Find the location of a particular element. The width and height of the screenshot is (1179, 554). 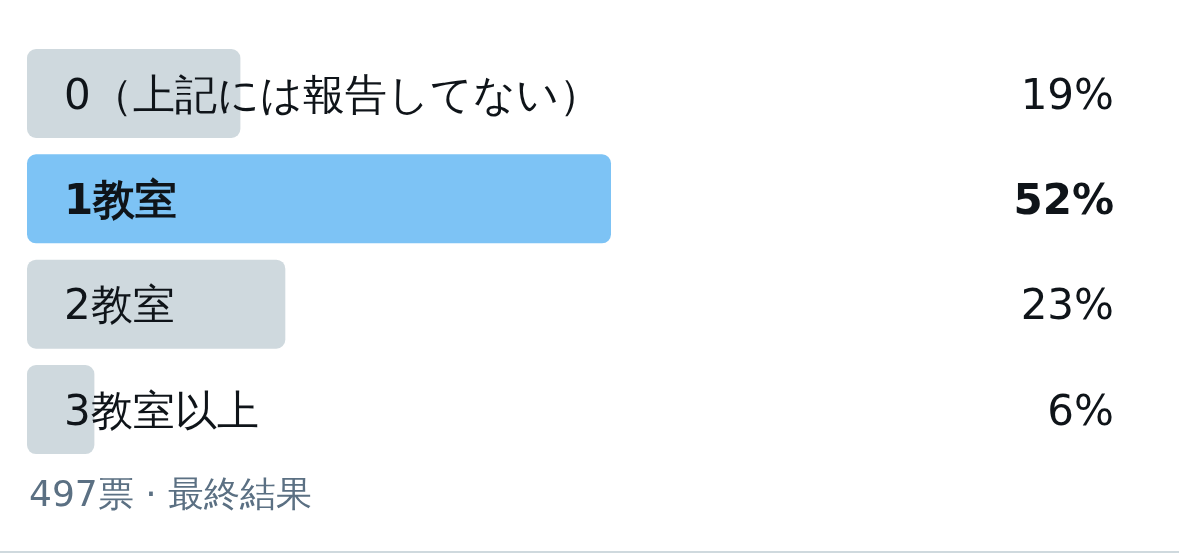

text: 497票 · 最終結果 is located at coordinates (171, 493).